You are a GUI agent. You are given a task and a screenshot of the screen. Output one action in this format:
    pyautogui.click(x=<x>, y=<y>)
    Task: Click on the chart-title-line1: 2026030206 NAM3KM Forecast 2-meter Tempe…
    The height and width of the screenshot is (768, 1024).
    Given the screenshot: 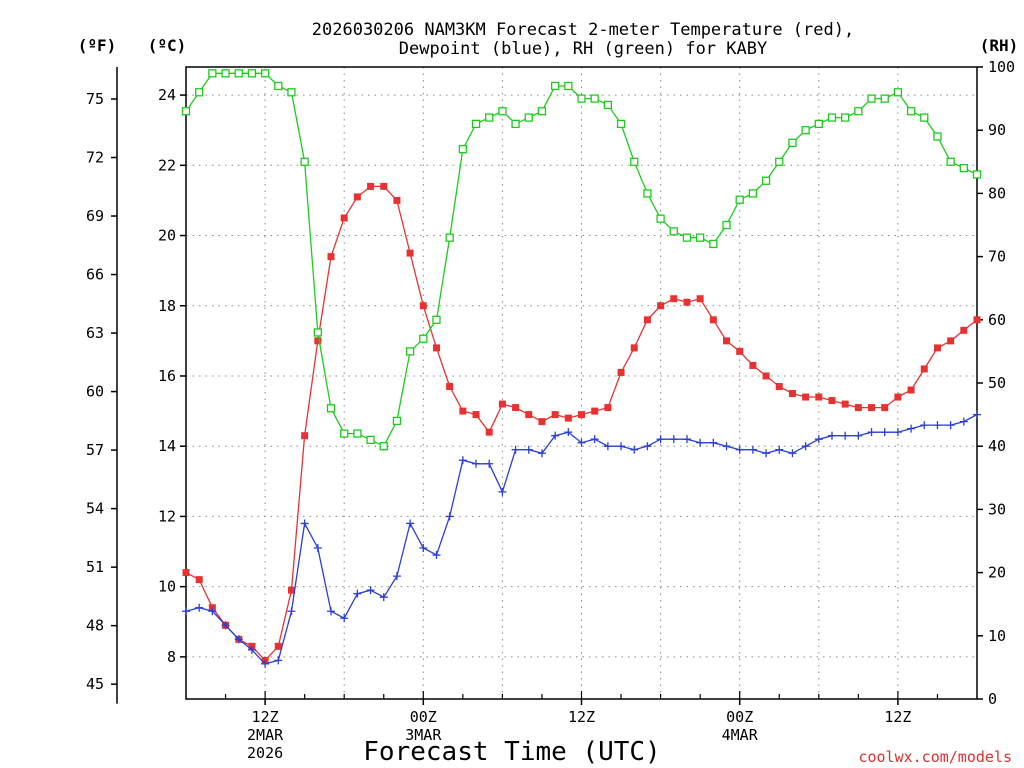 What is the action you would take?
    pyautogui.click(x=583, y=30)
    